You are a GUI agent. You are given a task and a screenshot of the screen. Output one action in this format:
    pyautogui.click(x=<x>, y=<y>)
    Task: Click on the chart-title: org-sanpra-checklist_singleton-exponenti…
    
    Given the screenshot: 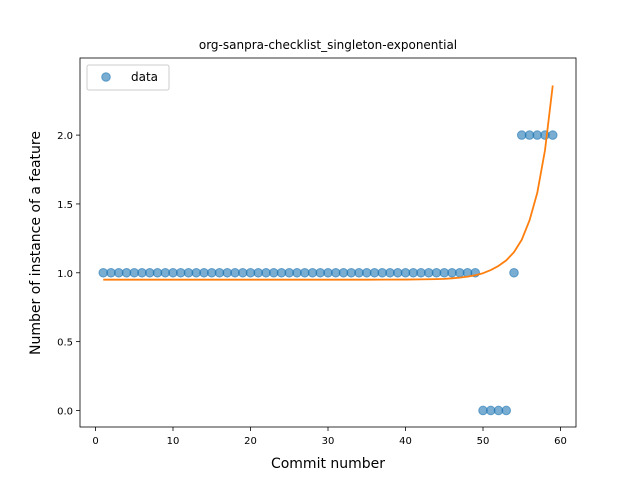 What is the action you would take?
    pyautogui.click(x=328, y=45)
    